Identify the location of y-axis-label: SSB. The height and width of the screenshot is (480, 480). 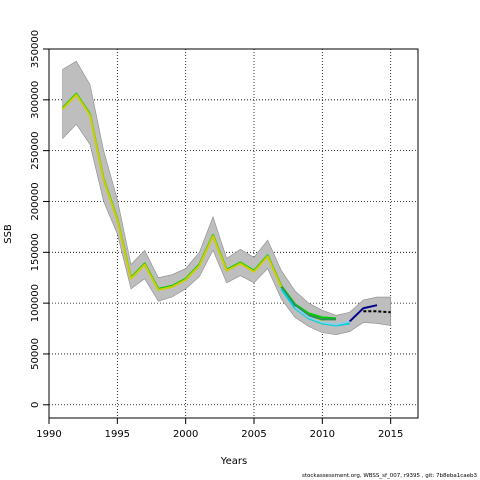
(8, 234).